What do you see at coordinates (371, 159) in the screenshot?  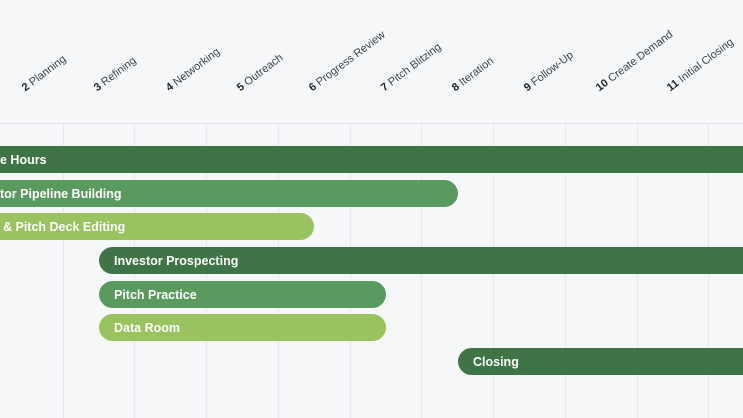 I see `task-bar-hours: e Hours` at bounding box center [371, 159].